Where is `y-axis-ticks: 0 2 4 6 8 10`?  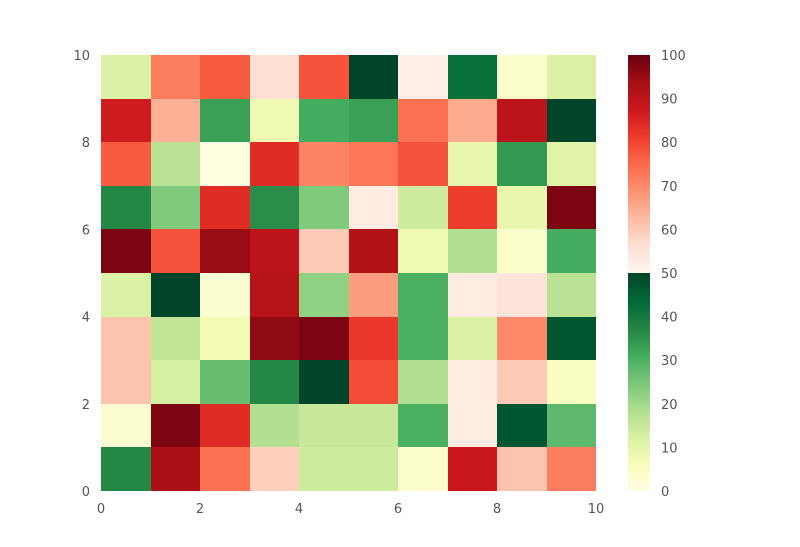 y-axis-ticks: 0 2 4 6 8 10 is located at coordinates (81, 274).